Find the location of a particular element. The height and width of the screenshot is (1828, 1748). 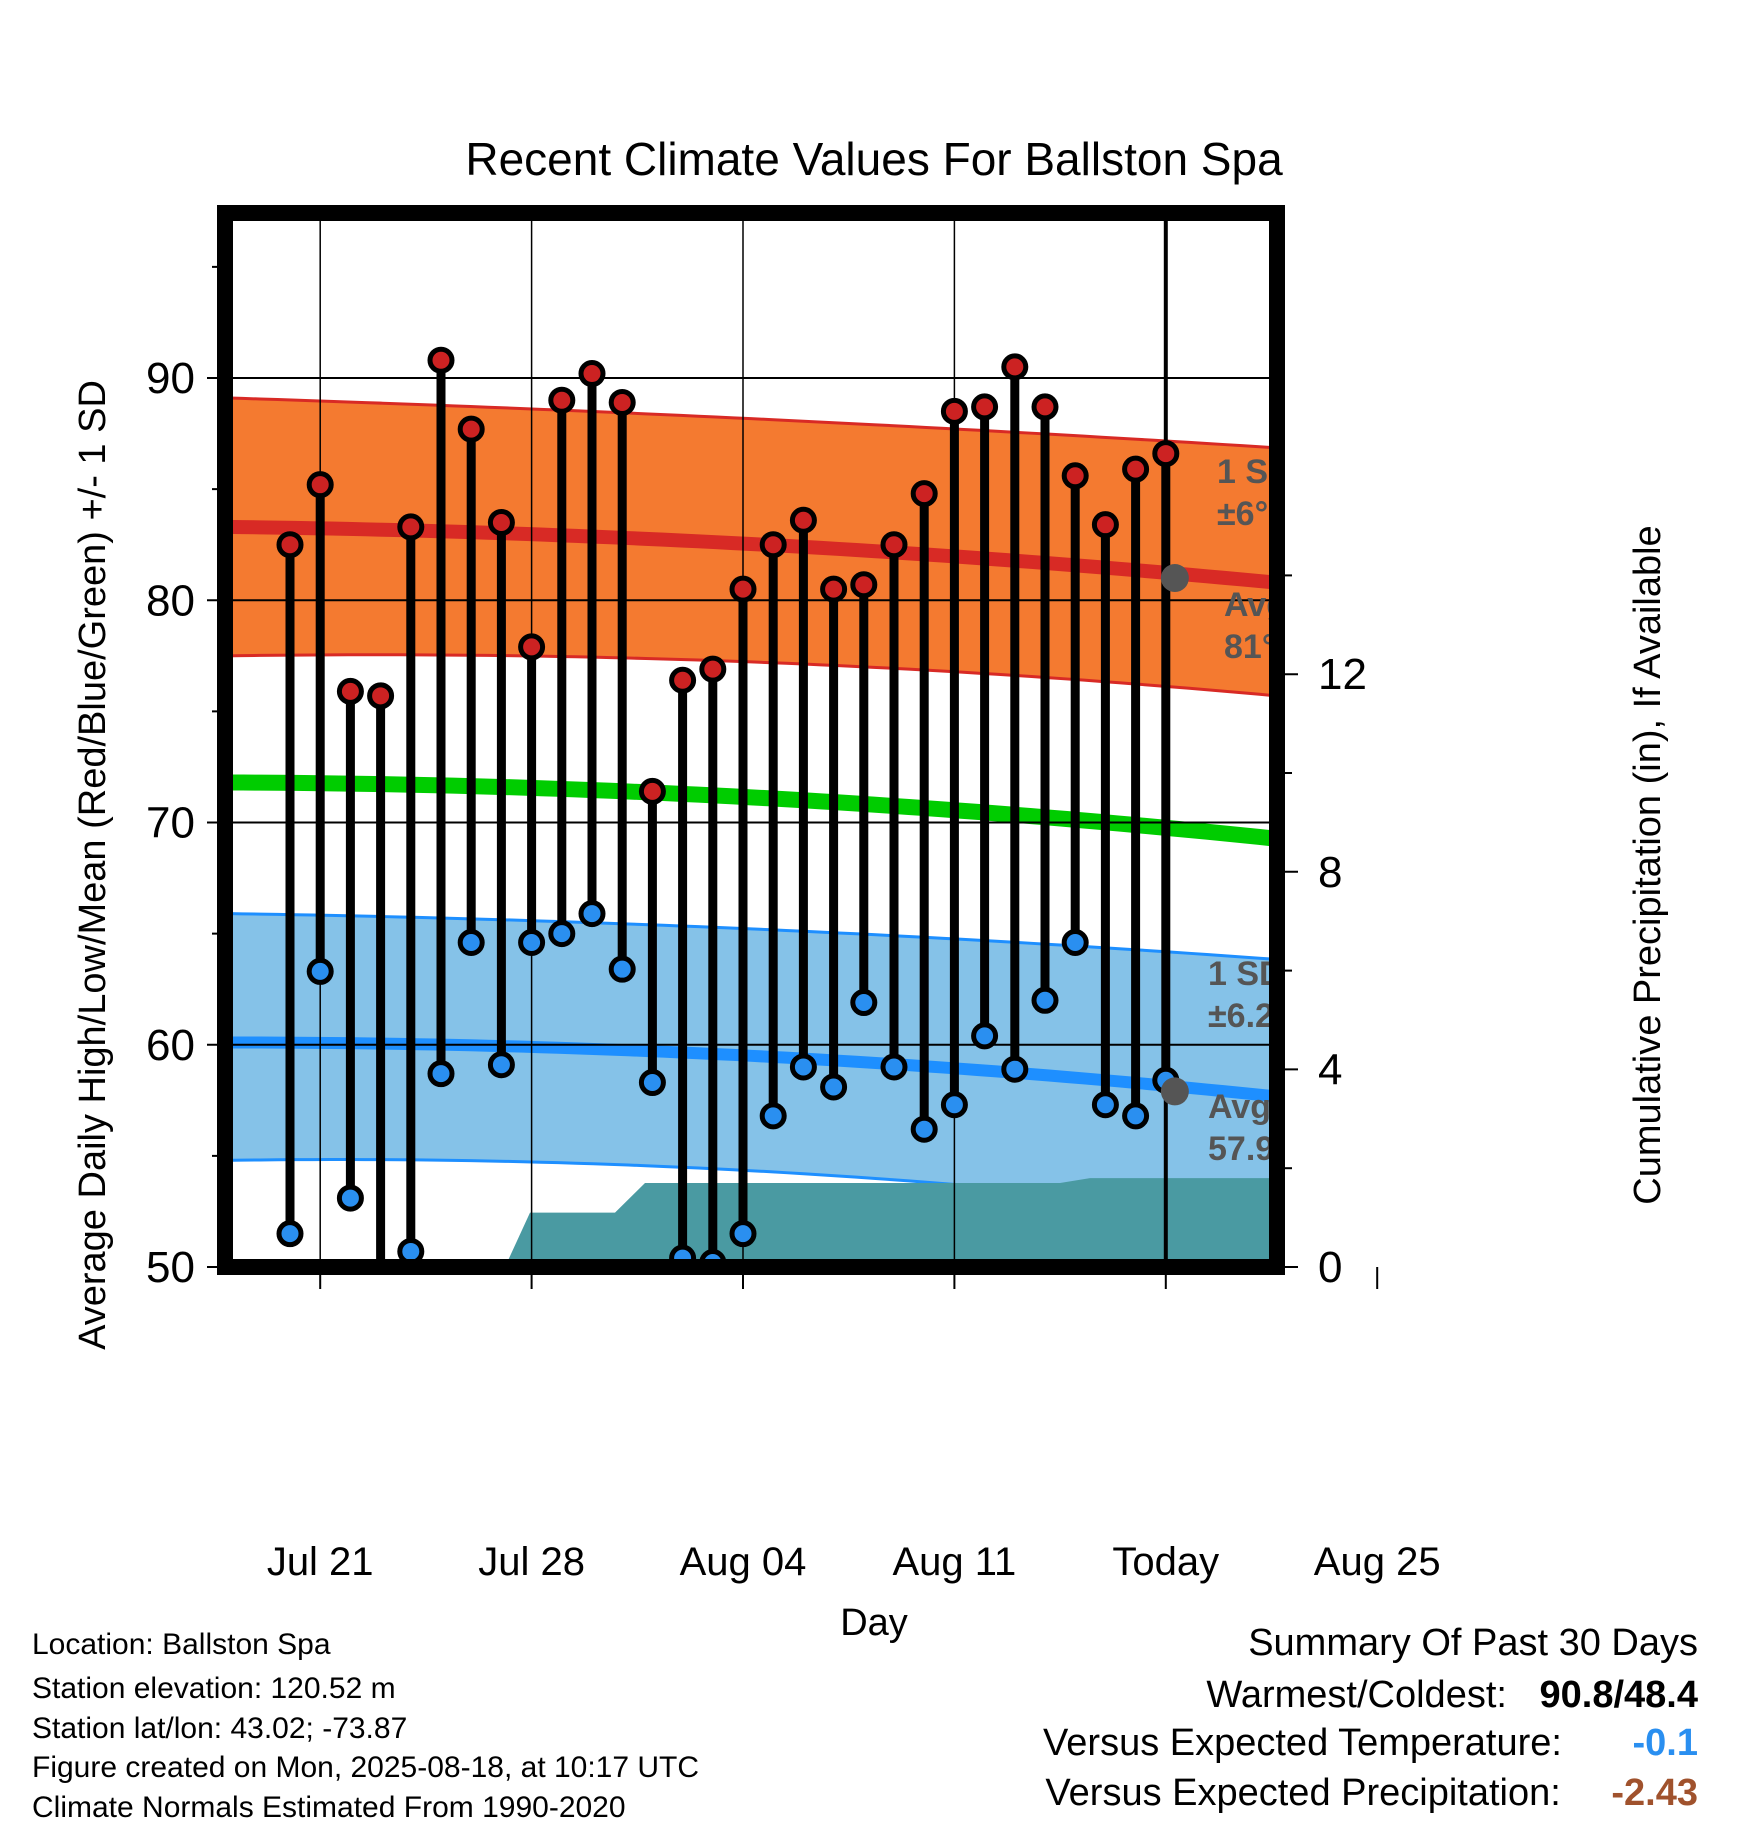

y2-tick-label: 0 is located at coordinates (1330, 1267).